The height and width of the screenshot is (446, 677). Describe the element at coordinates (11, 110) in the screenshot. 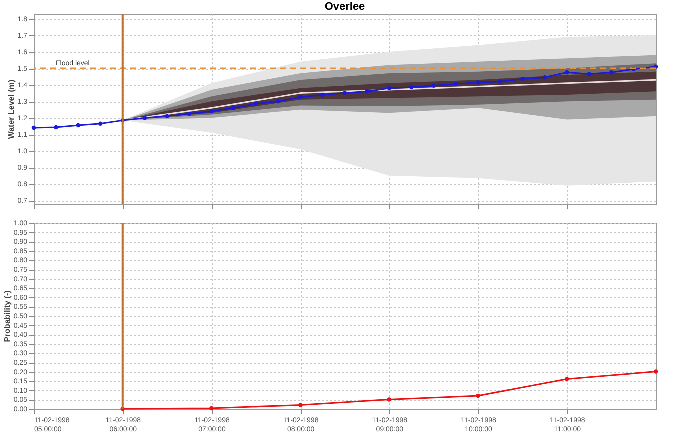

I see `y-axis-title: Water Level (m)` at that location.